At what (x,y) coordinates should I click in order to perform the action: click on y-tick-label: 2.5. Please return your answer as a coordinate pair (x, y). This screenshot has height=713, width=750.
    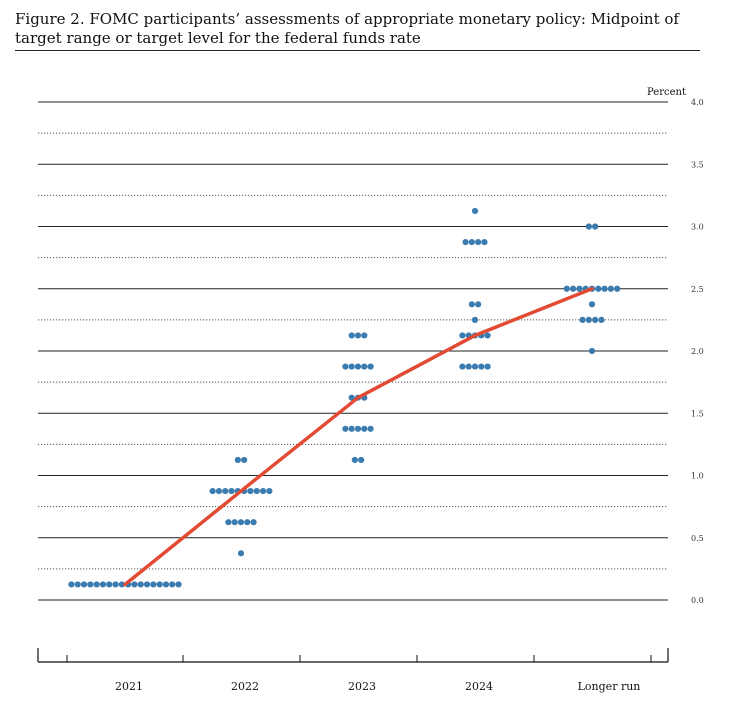
    Looking at the image, I should click on (697, 289).